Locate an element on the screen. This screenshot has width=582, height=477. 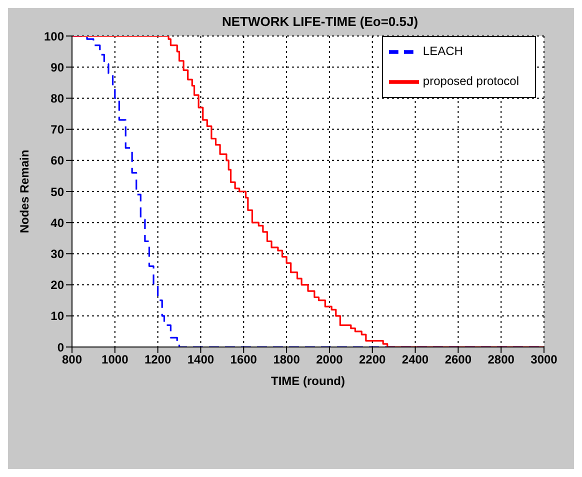
x-tick-label: 1200 is located at coordinates (158, 359).